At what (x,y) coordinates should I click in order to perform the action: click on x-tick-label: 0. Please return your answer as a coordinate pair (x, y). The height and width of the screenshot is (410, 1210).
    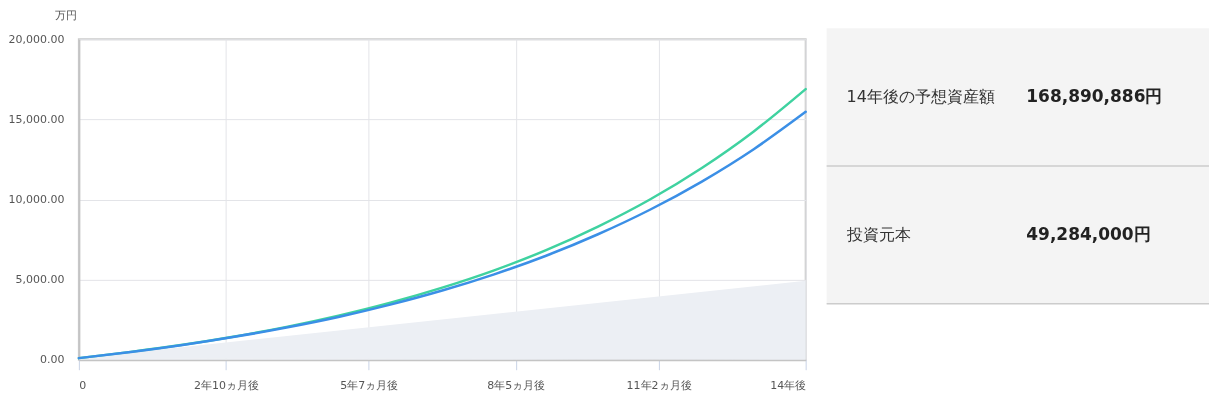
    Looking at the image, I should click on (83, 386).